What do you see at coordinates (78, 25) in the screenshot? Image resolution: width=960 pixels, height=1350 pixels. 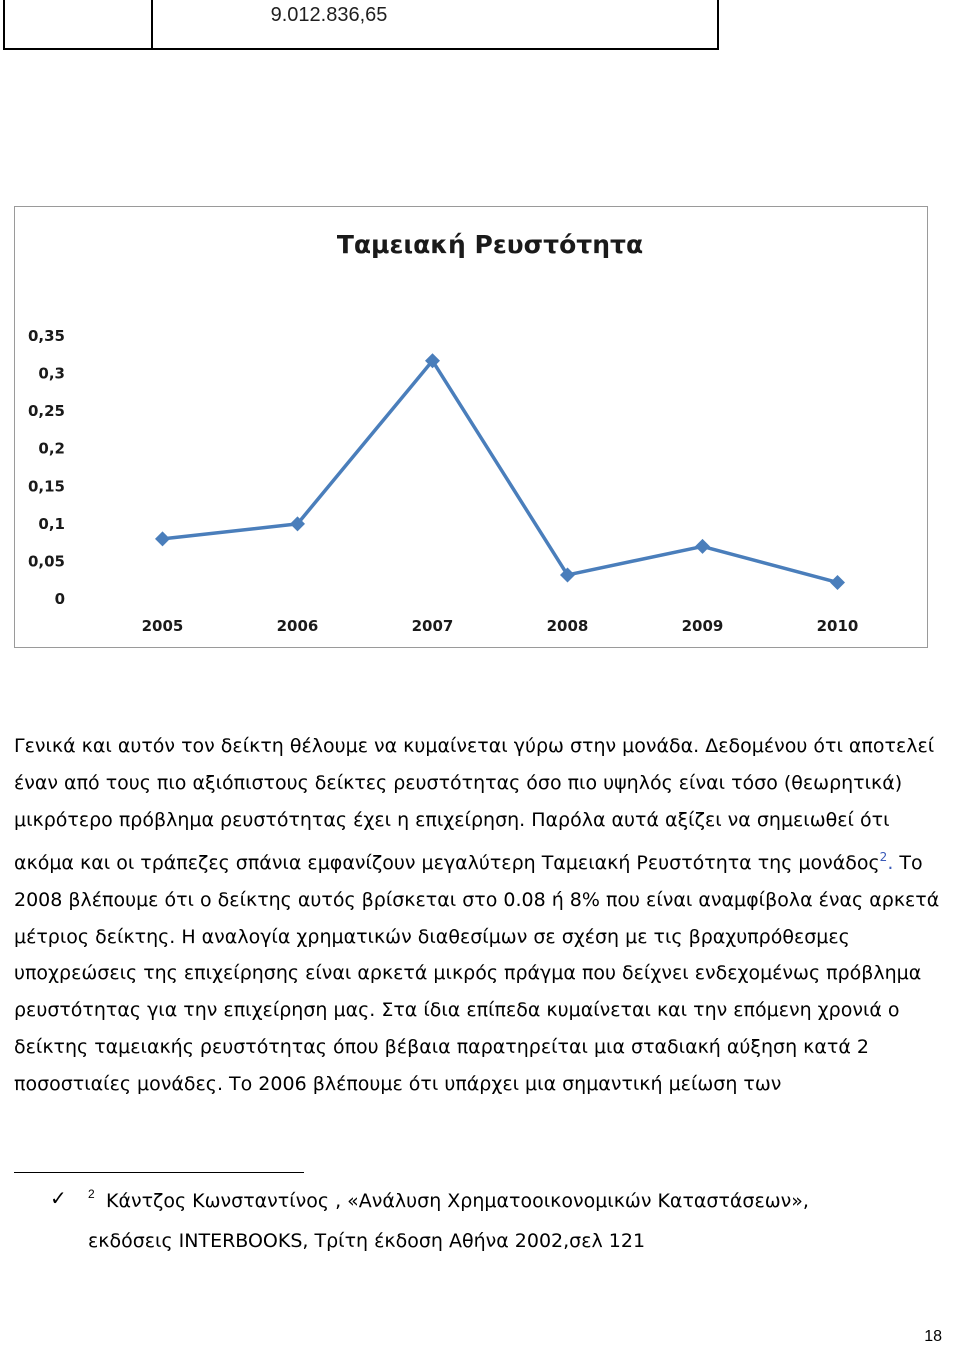 I see `table-cell-left` at bounding box center [78, 25].